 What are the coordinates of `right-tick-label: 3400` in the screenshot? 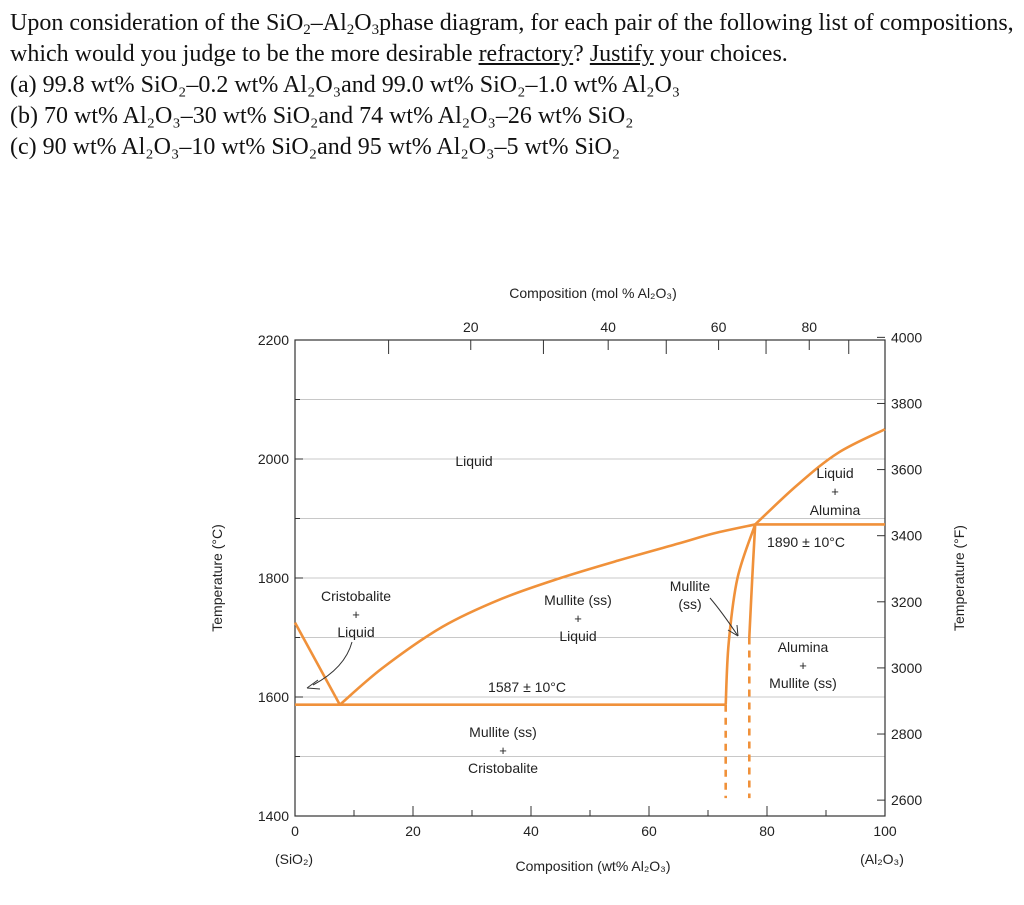 It's located at (906, 536).